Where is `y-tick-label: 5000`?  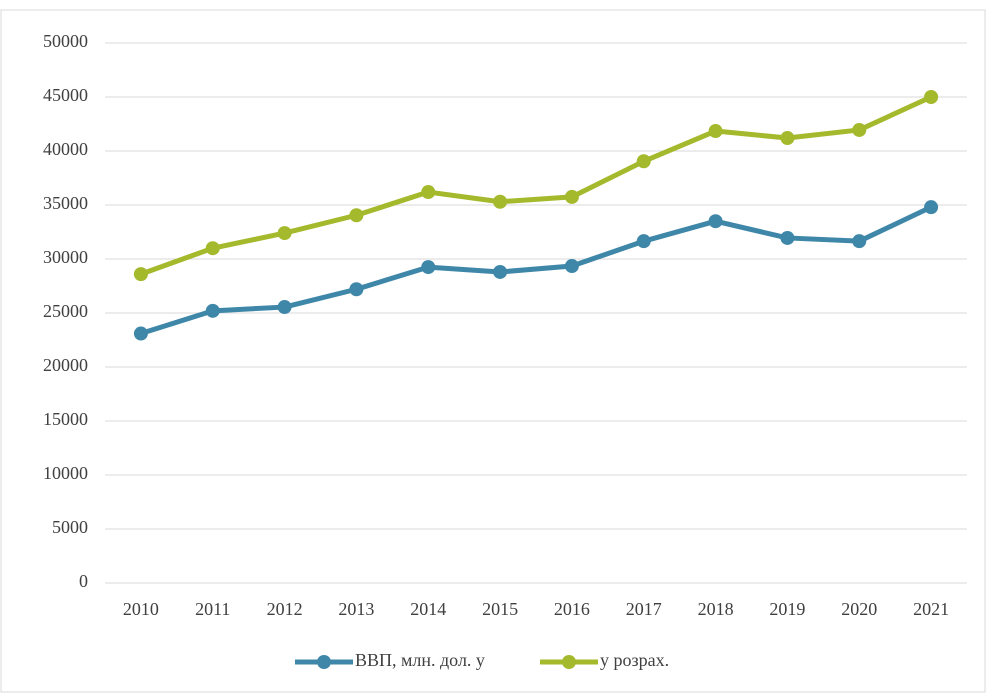 y-tick-label: 5000 is located at coordinates (70, 527).